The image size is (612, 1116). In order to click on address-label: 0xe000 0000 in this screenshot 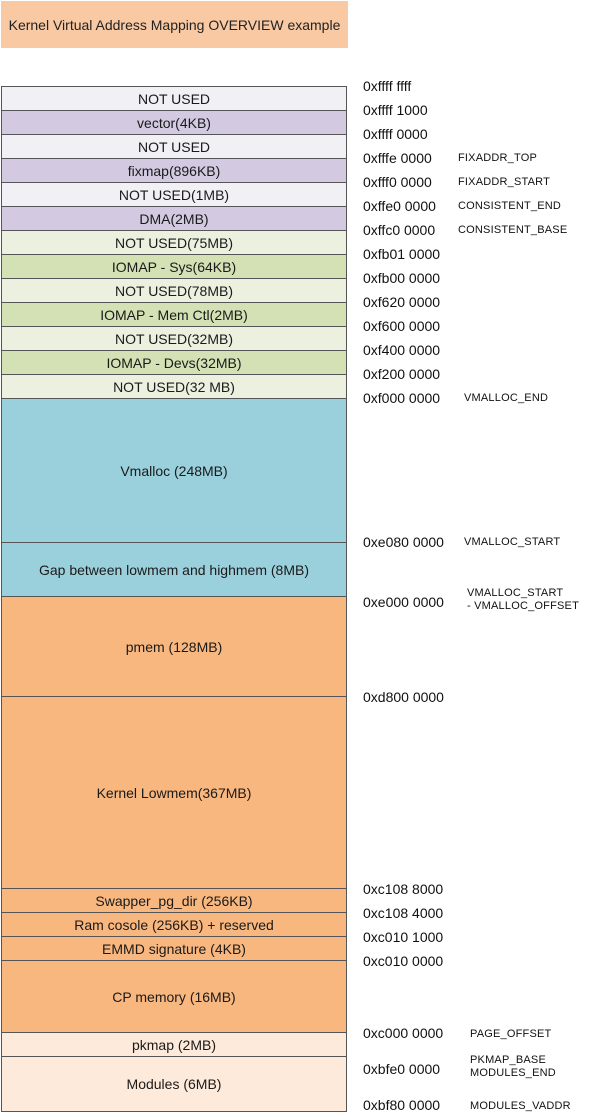, I will do `click(403, 602)`.